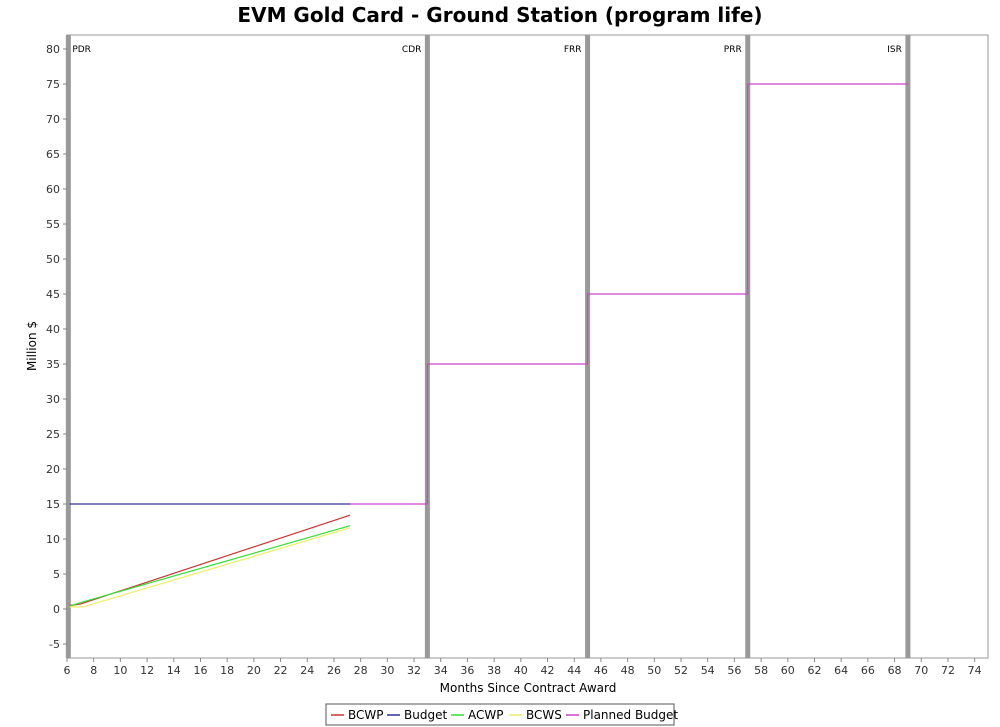 This screenshot has height=727, width=1000. What do you see at coordinates (654, 670) in the screenshot?
I see `x-tick-label: 50` at bounding box center [654, 670].